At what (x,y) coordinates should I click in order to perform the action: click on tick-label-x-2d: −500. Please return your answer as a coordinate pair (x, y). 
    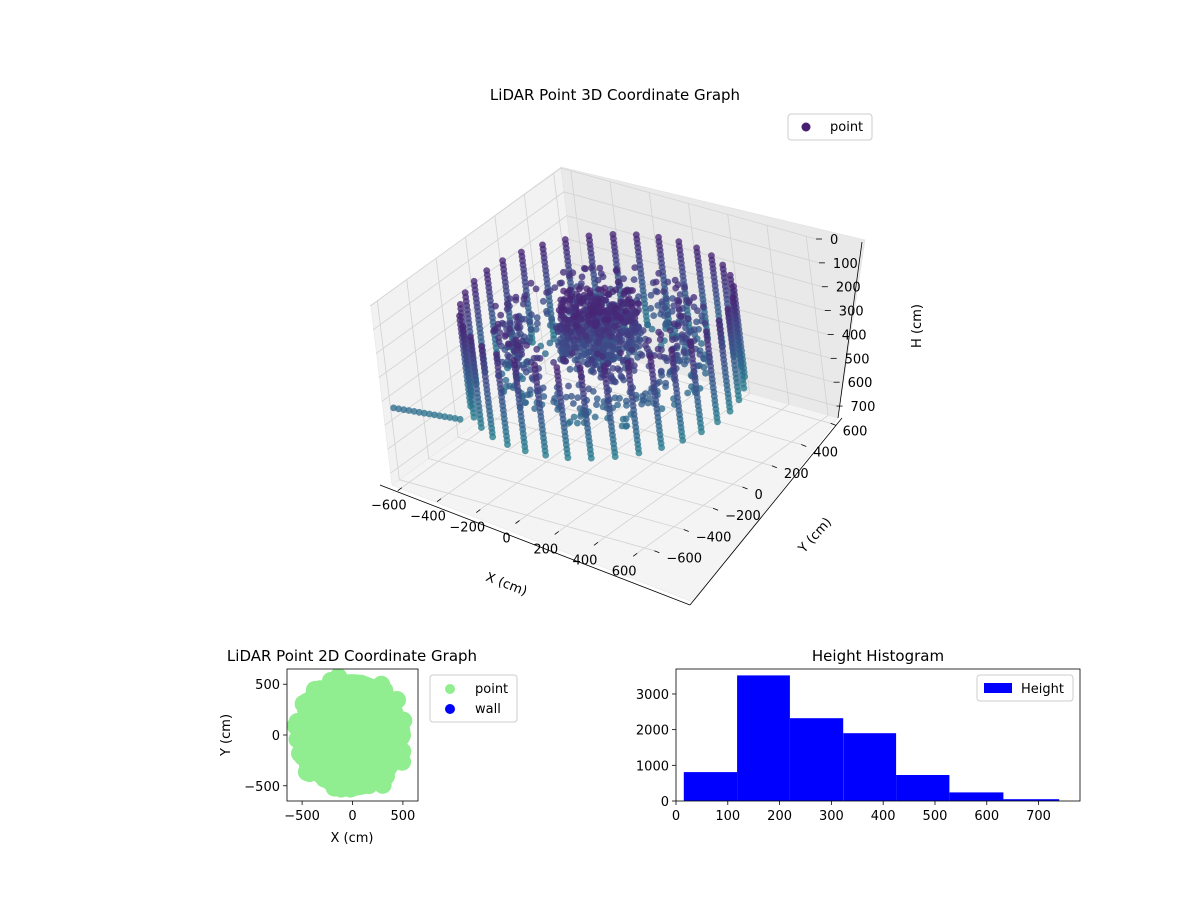
    Looking at the image, I should click on (302, 816).